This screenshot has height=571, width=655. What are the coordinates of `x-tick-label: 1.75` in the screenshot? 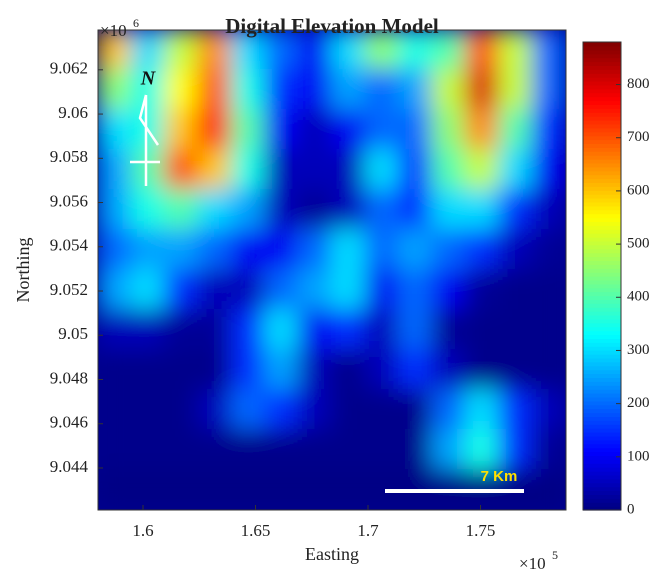 It's located at (481, 530).